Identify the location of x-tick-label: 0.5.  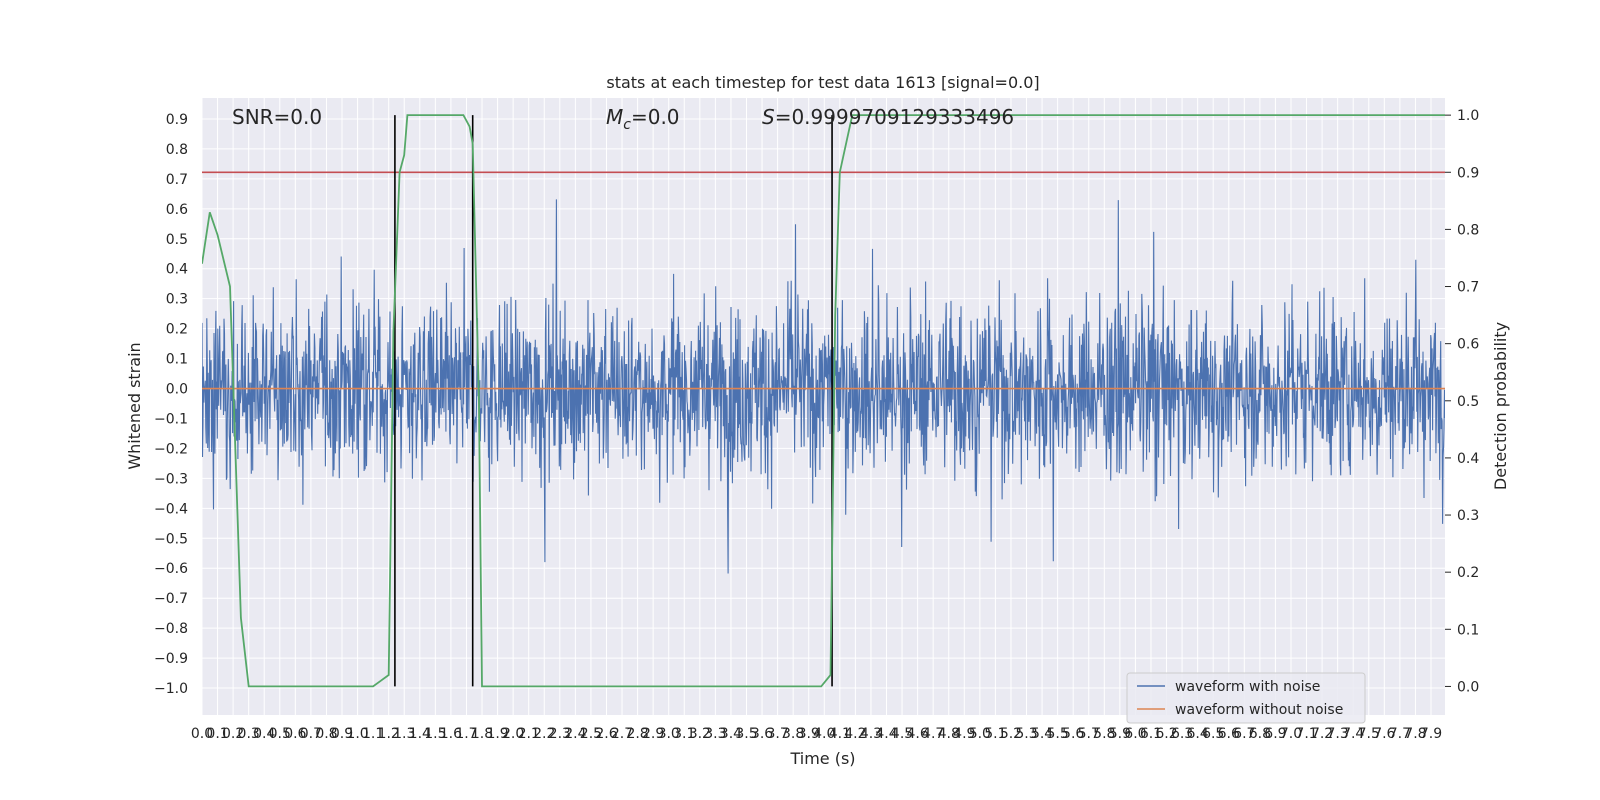
(280, 734).